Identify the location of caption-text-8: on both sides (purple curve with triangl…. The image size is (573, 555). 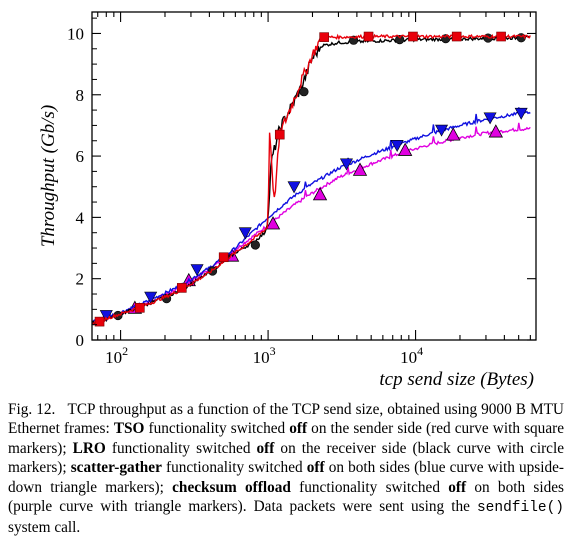
(286, 497).